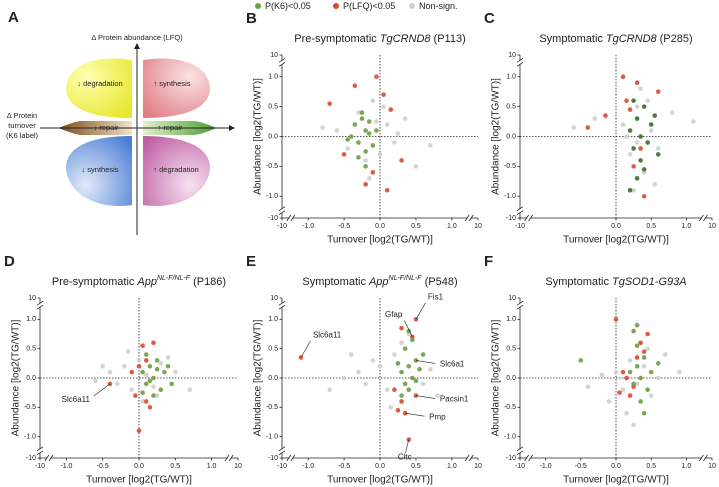  I want to click on x-tick-label: -0.5, so click(103, 466).